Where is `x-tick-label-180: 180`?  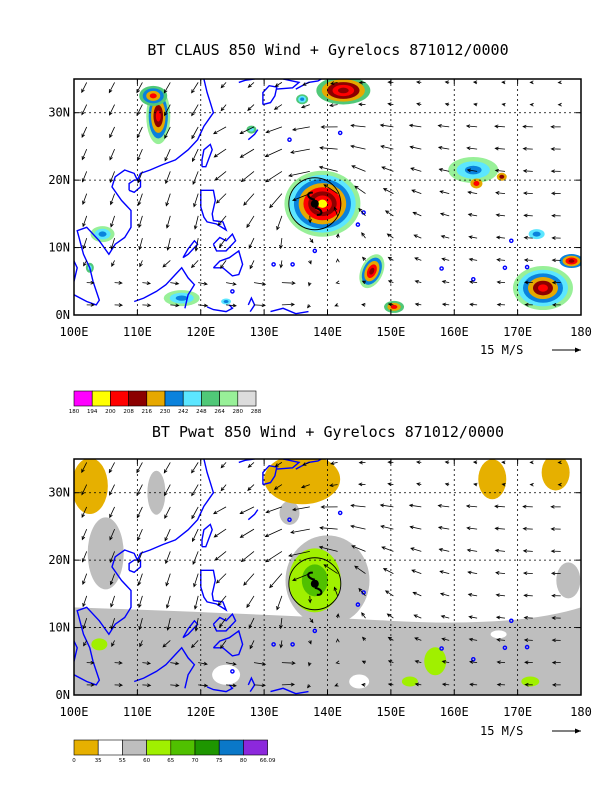
x-tick-label-180: 180 is located at coordinates (581, 332).